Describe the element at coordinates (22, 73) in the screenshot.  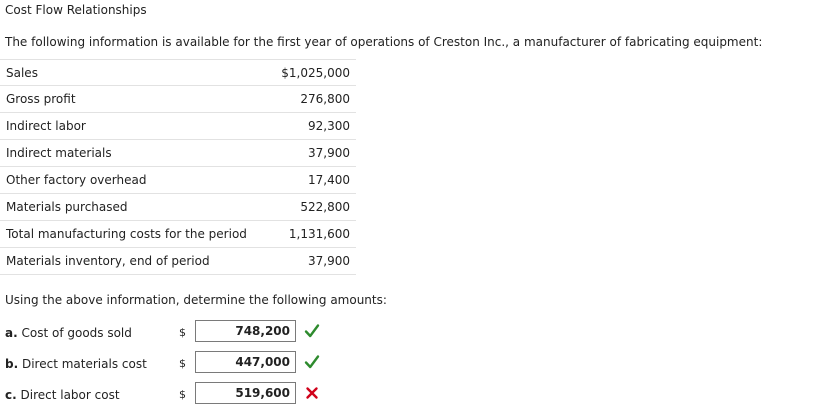
I see `info-label: Sales` at that location.